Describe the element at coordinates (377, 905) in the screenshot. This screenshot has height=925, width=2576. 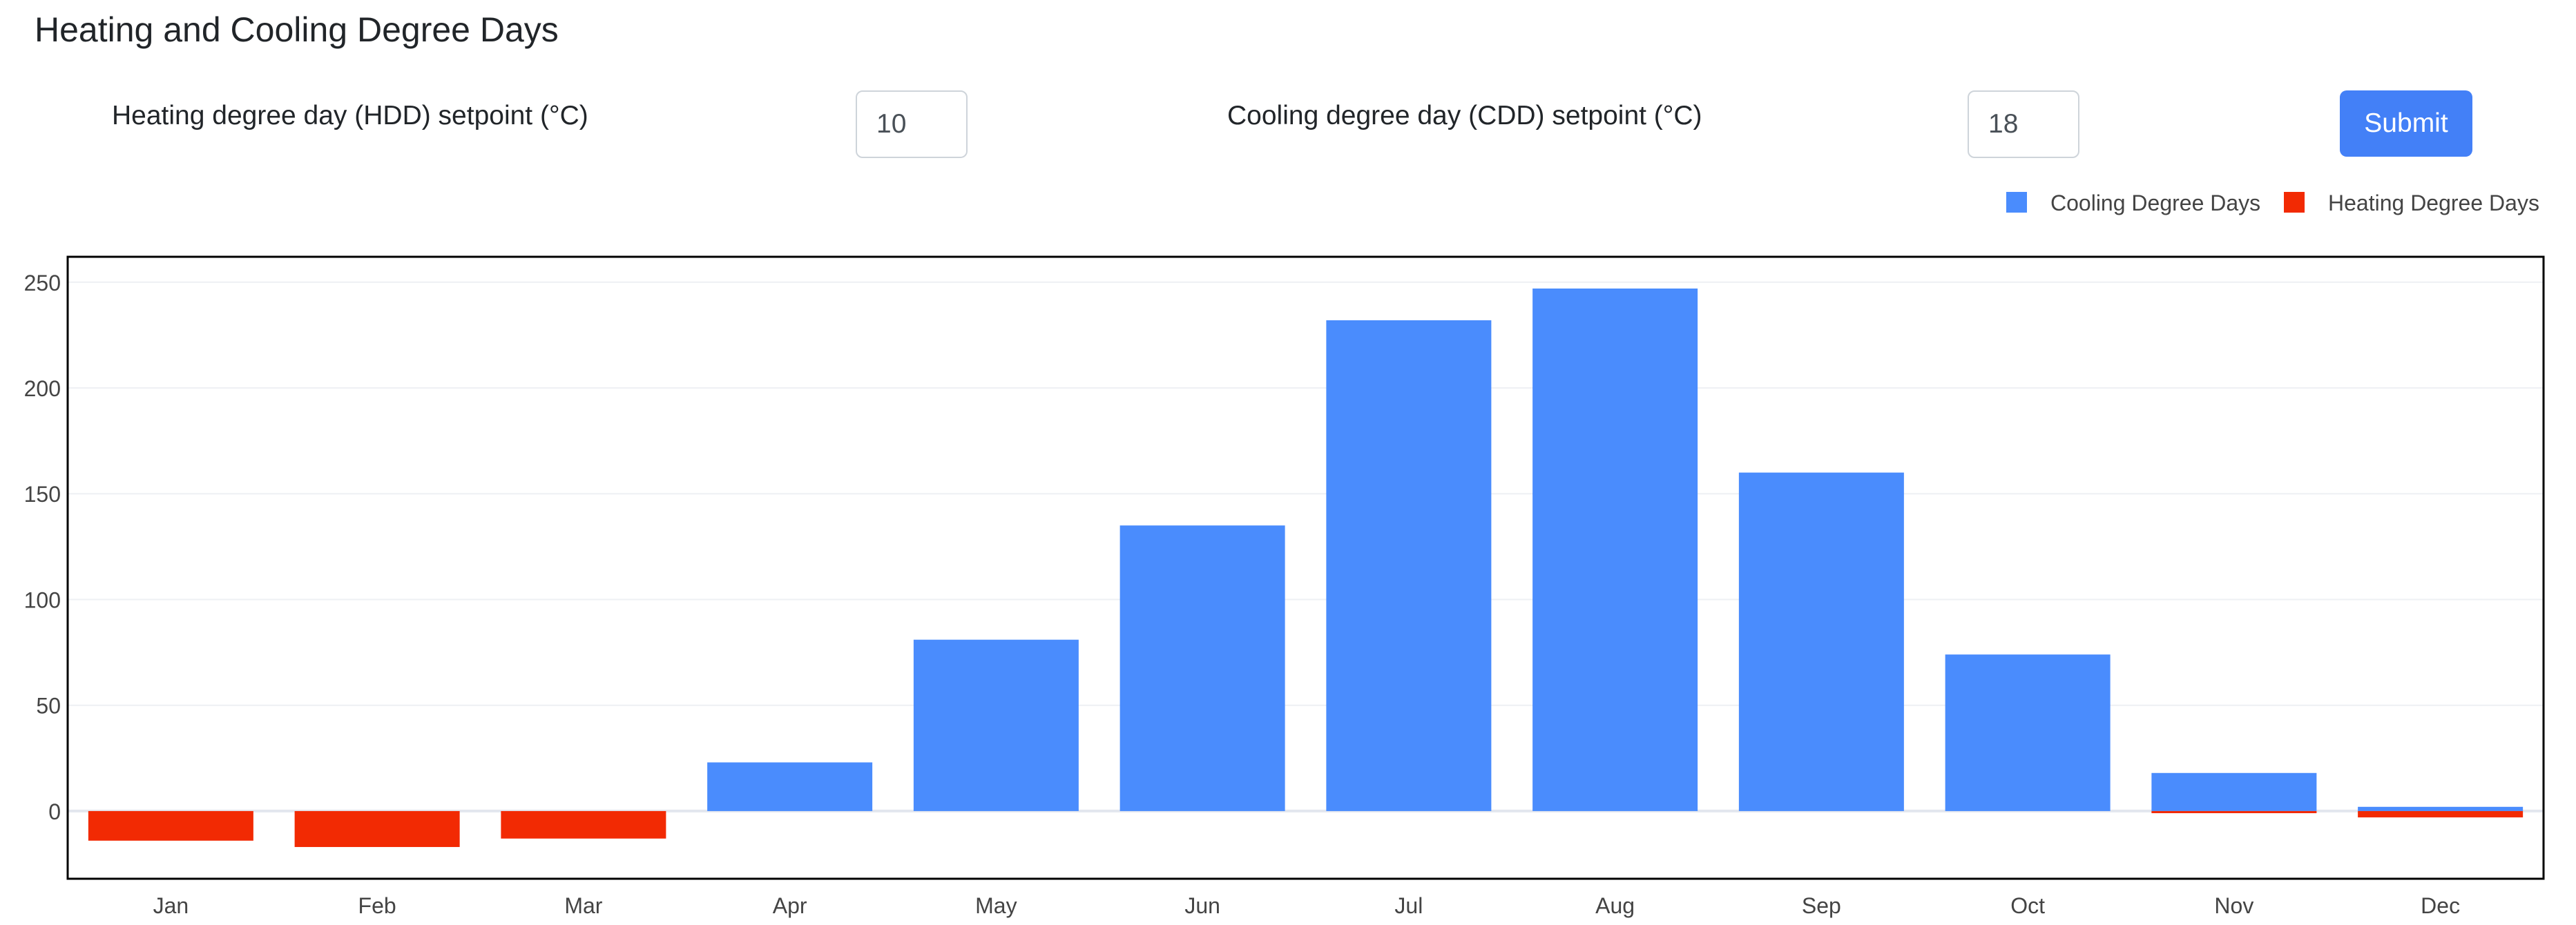
I see `x-tick-label: Feb` at that location.